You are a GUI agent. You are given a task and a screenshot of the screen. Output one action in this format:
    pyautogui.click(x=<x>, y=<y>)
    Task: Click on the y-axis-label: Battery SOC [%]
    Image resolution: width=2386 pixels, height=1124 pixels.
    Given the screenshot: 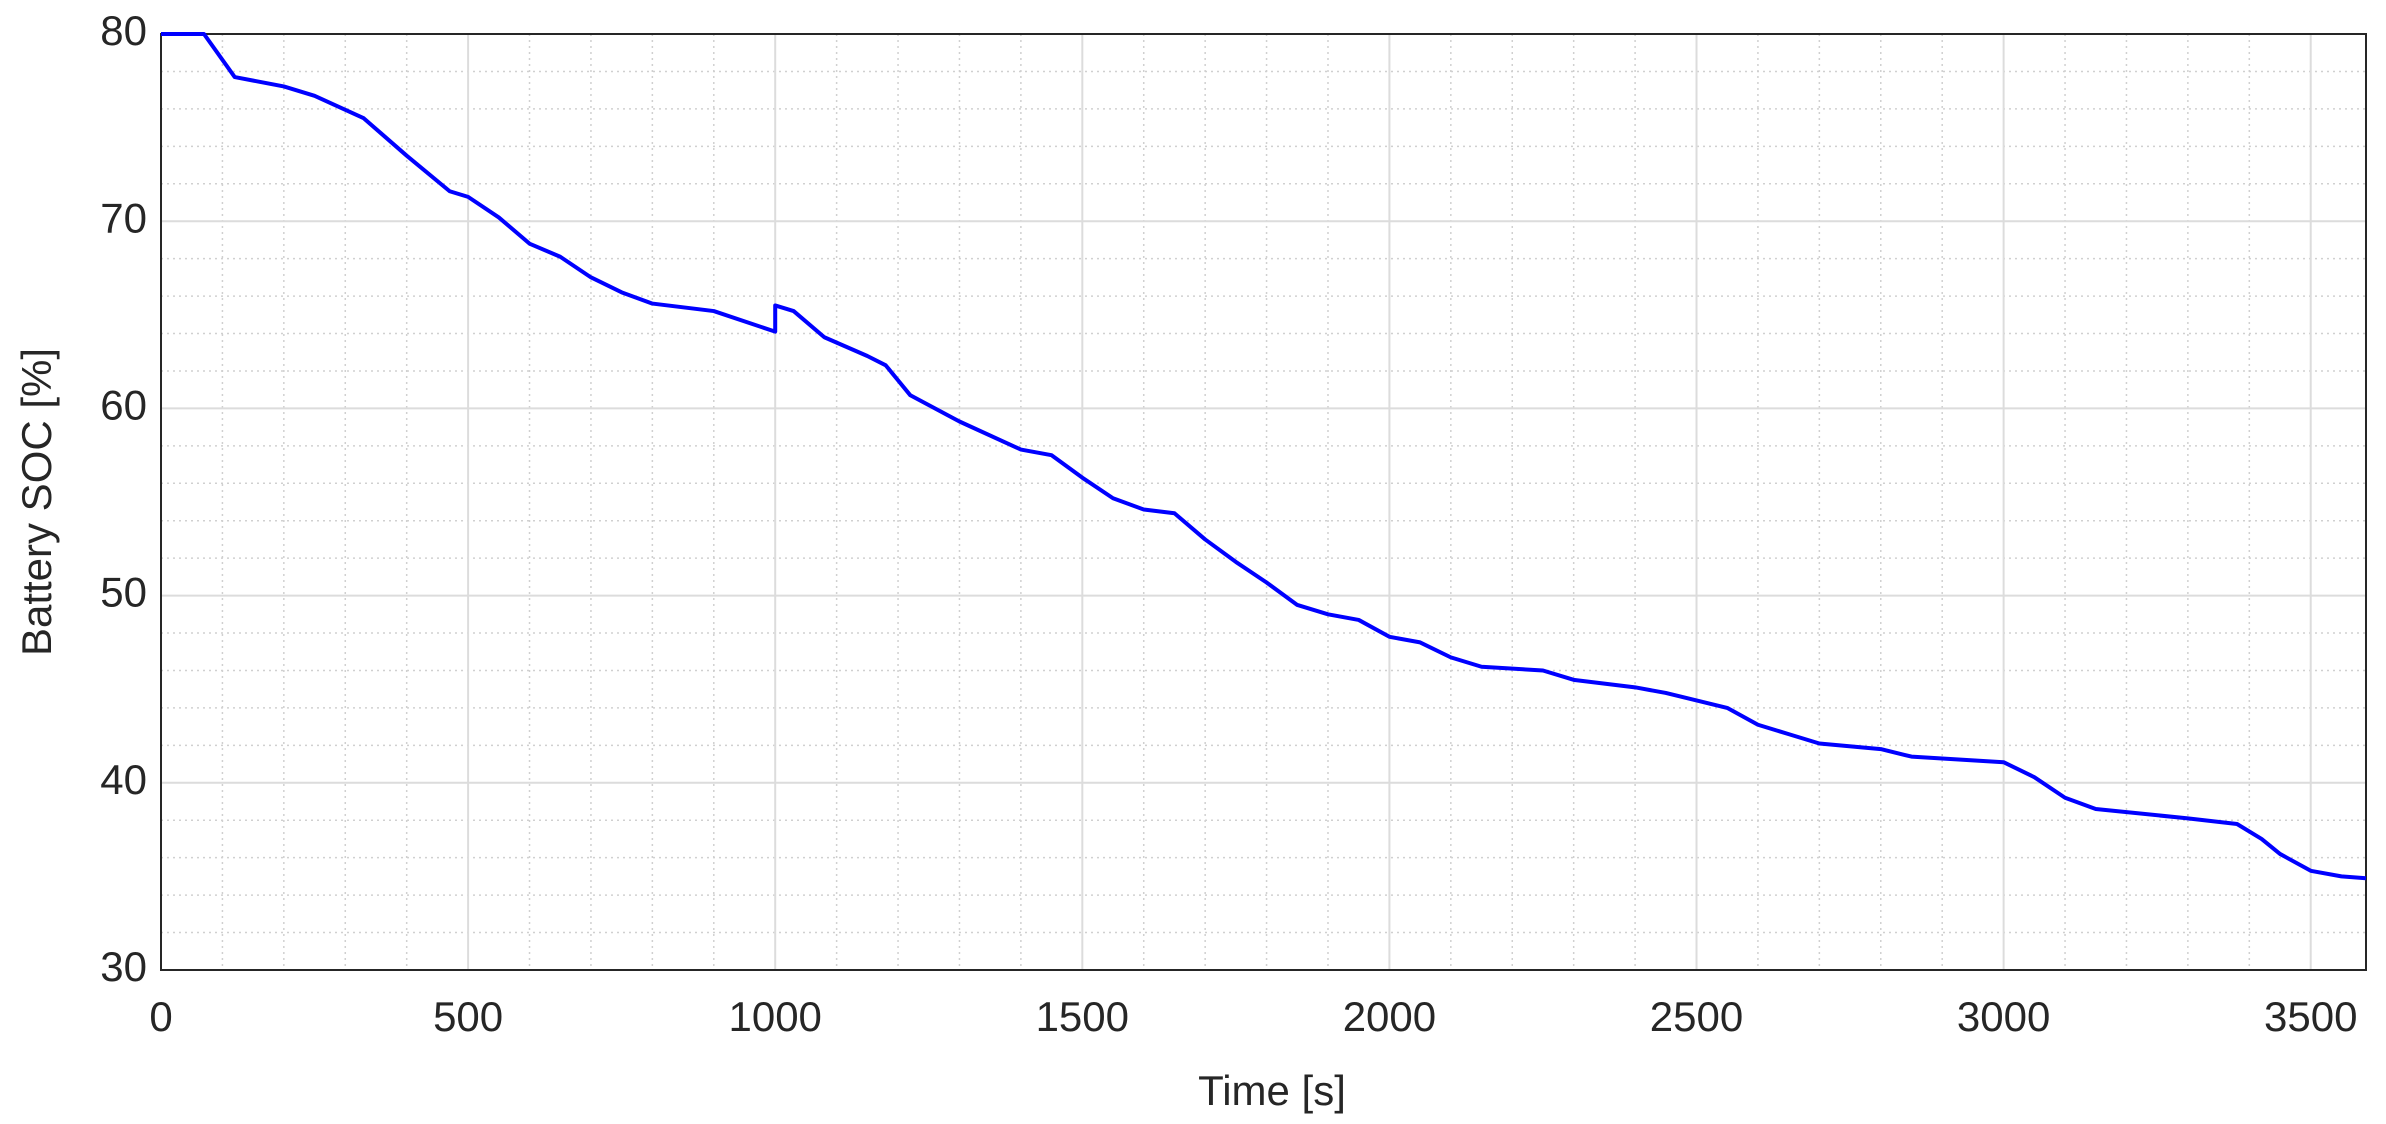 What is the action you would take?
    pyautogui.click(x=36, y=502)
    